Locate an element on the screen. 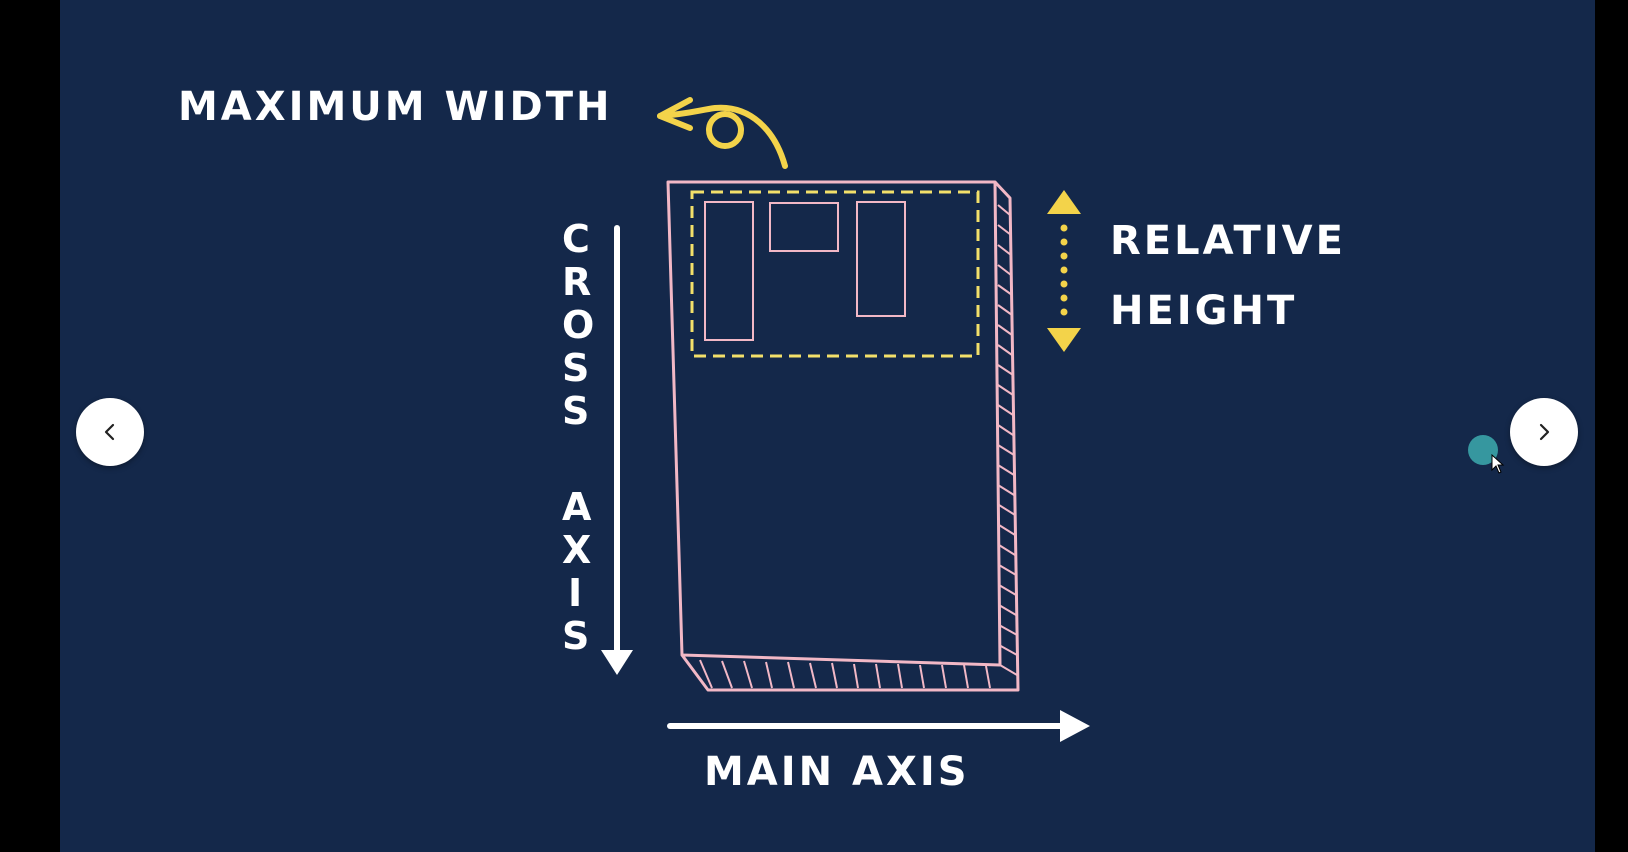 This screenshot has height=852, width=1628. svg-text: R is located at coordinates (576, 282).